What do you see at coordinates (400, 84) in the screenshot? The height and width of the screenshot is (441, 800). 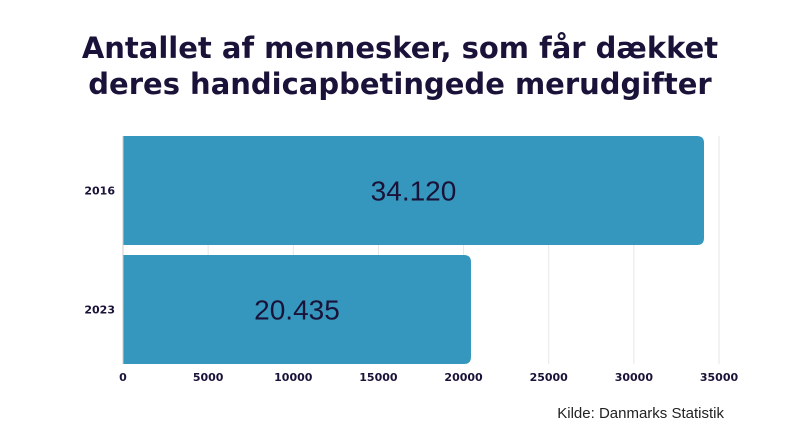 I see `chart-title-line-2: deres handicapbetingede merudgifter` at bounding box center [400, 84].